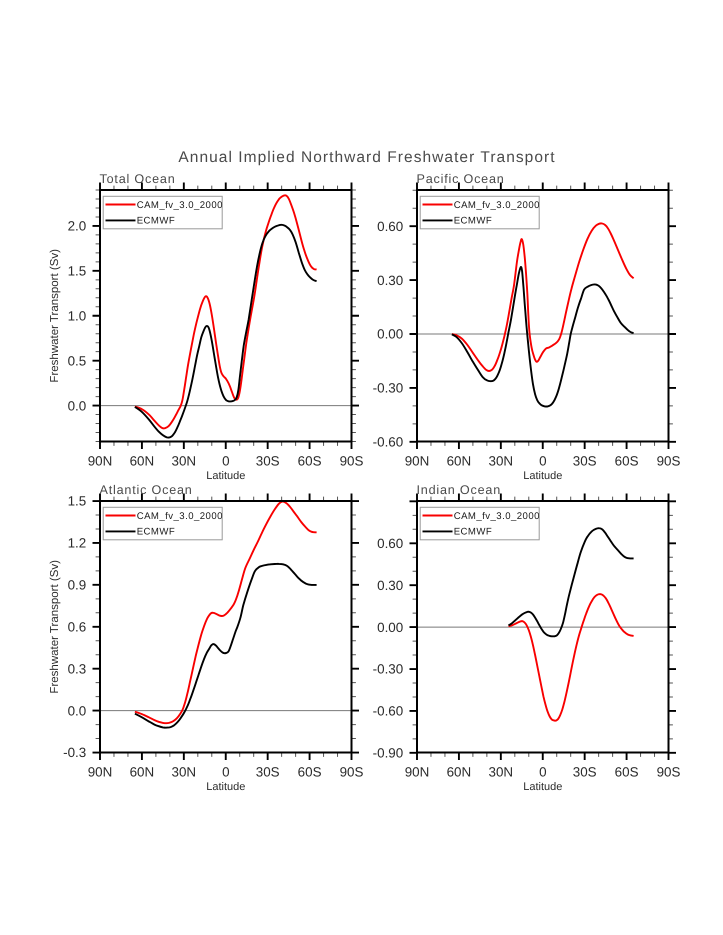  I want to click on svg-text: Total Ocean, so click(138, 179).